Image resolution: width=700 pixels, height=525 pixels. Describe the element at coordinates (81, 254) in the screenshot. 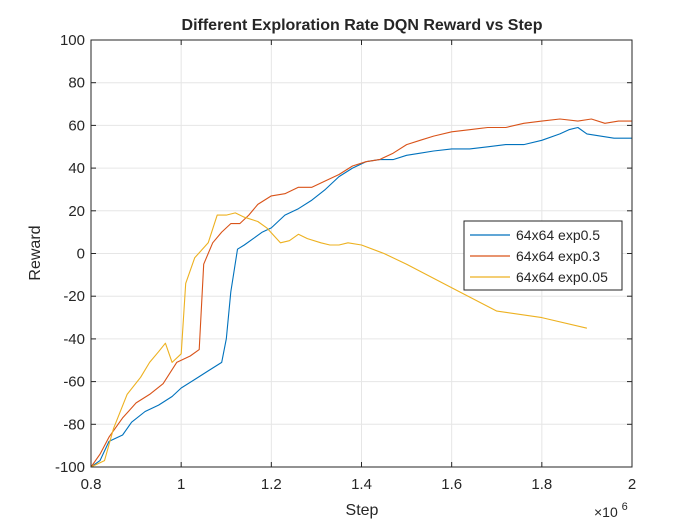

I see `y-tick-label: 0` at that location.